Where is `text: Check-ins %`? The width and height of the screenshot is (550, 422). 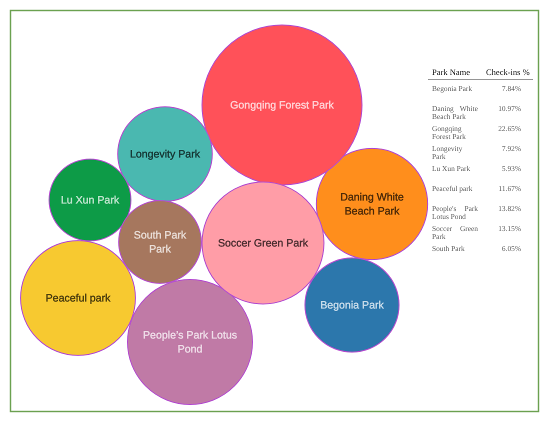 text: Check-ins % is located at coordinates (508, 72).